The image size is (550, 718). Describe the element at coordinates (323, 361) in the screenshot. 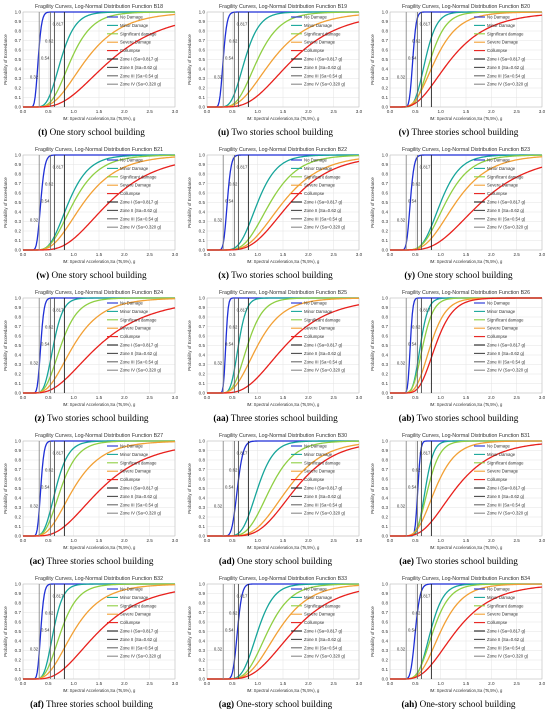

I see `legend-label: Zone III (Sa=0.54 g)` at that location.